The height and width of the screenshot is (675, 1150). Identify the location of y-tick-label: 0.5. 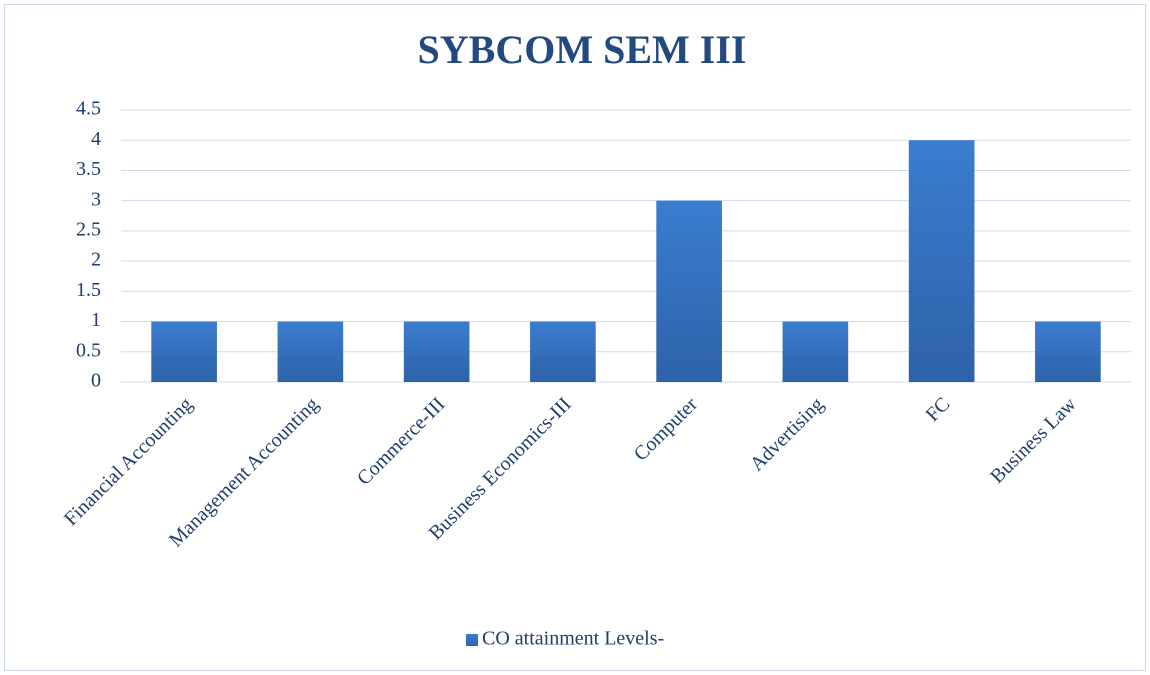
(88, 350).